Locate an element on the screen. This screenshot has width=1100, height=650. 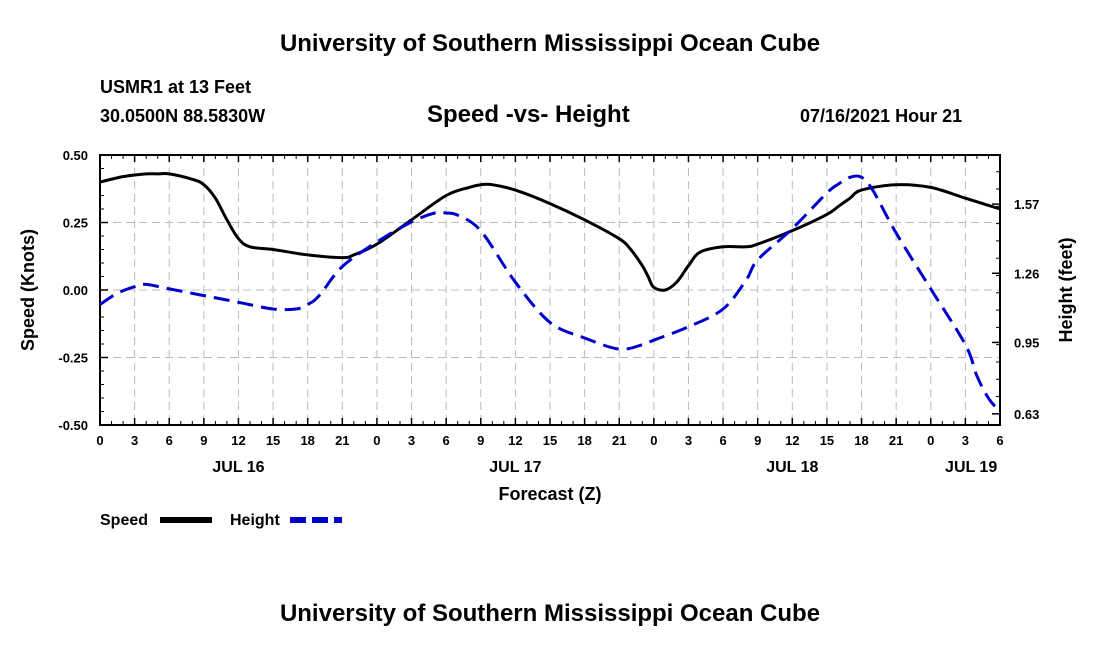
y-right-tick-label: 0.63 is located at coordinates (1026, 414).